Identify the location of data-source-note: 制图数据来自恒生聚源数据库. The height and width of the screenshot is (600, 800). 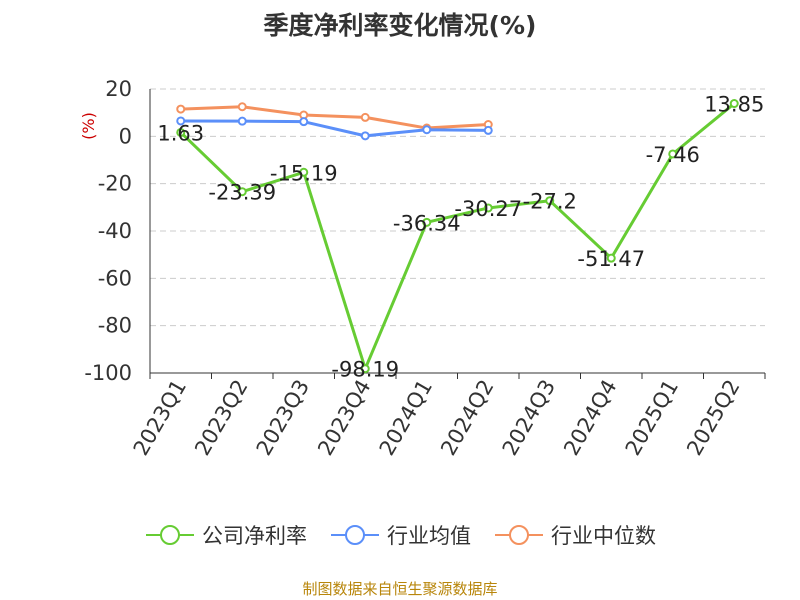
(400, 589).